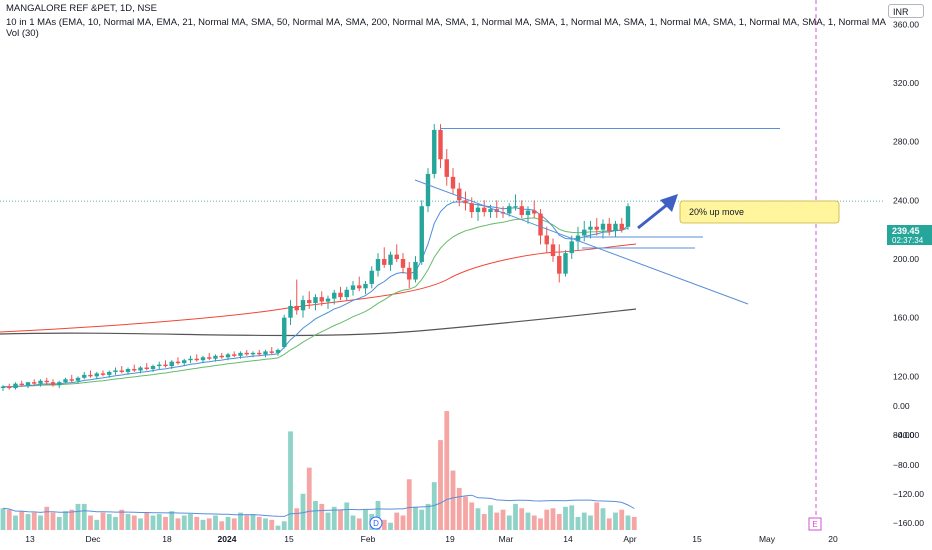 Image resolution: width=932 pixels, height=550 pixels. What do you see at coordinates (759, 212) in the screenshot?
I see `annotation-callout-box` at bounding box center [759, 212].